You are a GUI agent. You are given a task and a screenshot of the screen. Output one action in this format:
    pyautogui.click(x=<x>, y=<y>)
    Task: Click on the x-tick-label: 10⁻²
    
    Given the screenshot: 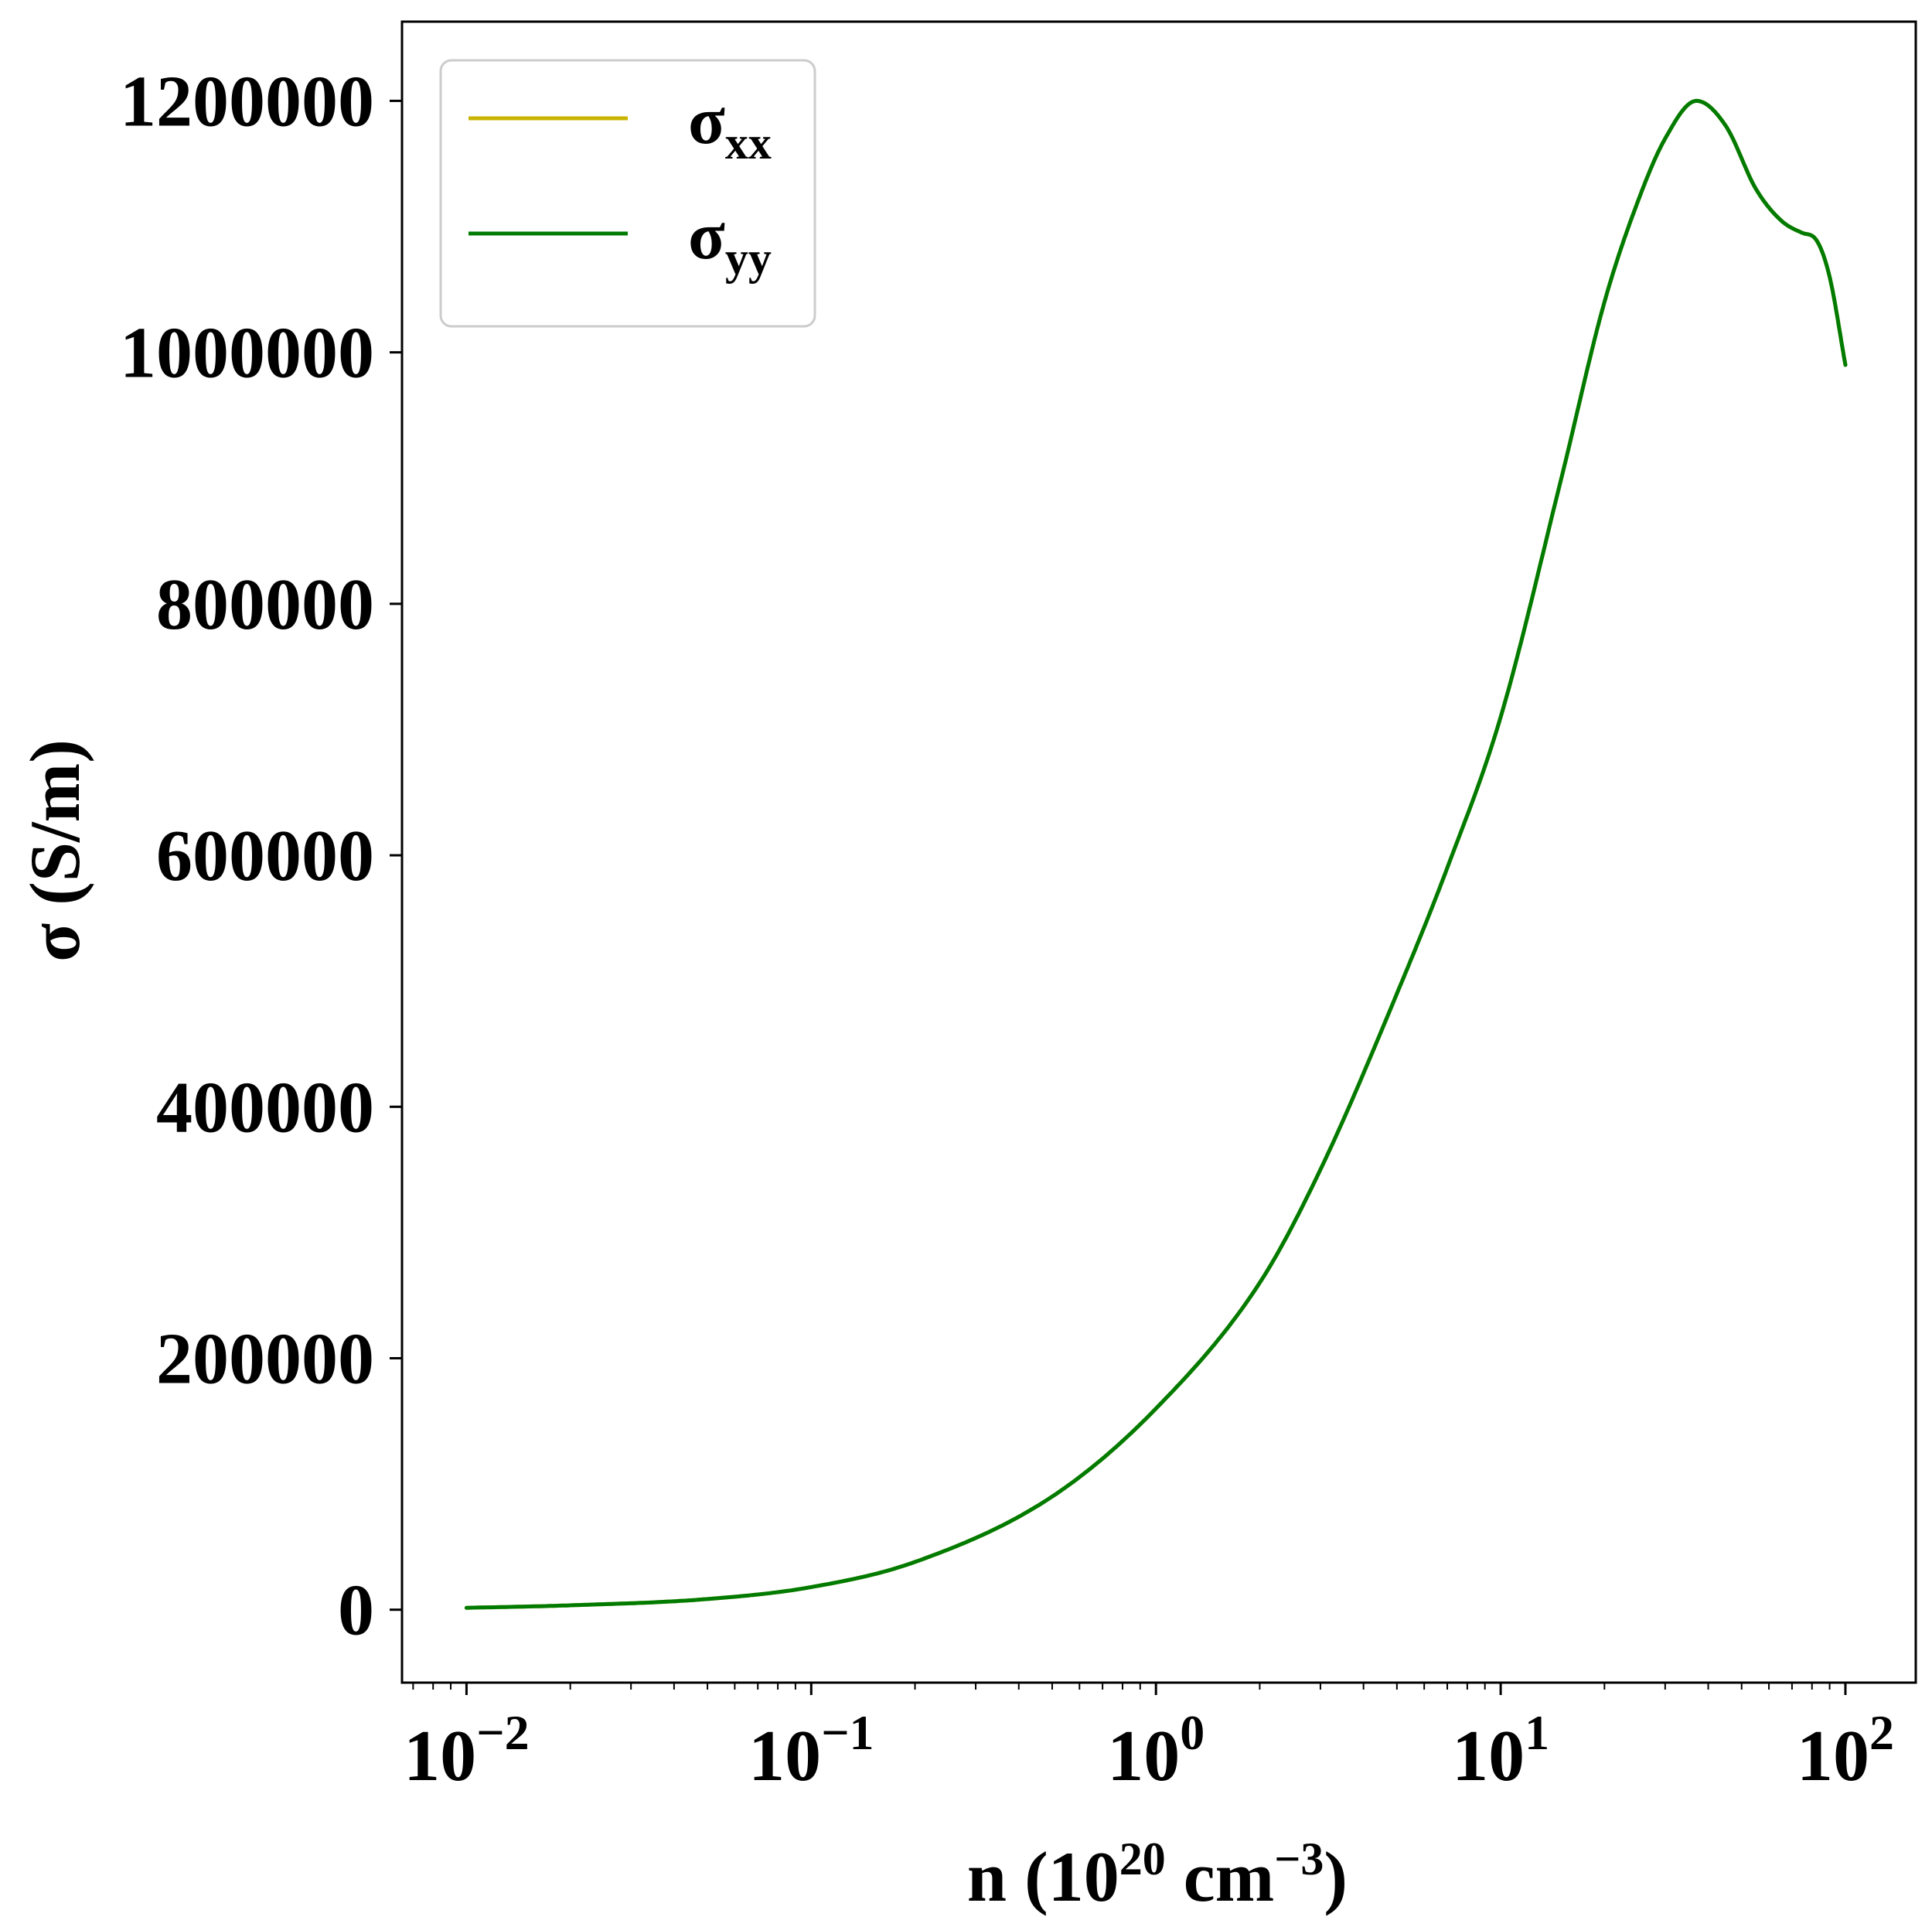 What is the action you would take?
    pyautogui.click(x=466, y=1750)
    